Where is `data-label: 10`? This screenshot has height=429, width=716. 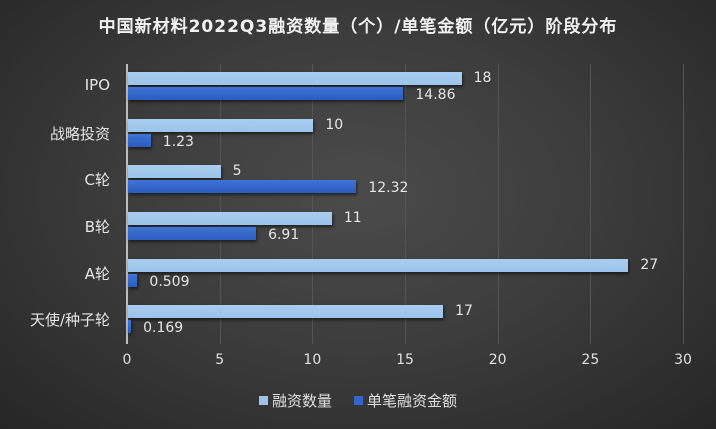 data-label: 10 is located at coordinates (334, 124).